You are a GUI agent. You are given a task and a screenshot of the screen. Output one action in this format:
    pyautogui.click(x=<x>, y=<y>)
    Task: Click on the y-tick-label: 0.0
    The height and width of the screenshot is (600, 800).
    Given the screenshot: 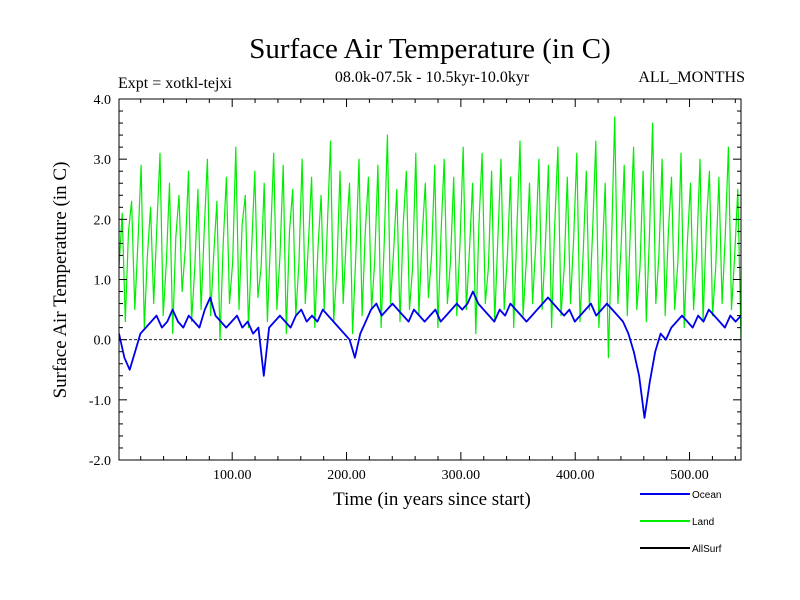 What is the action you would take?
    pyautogui.click(x=103, y=341)
    